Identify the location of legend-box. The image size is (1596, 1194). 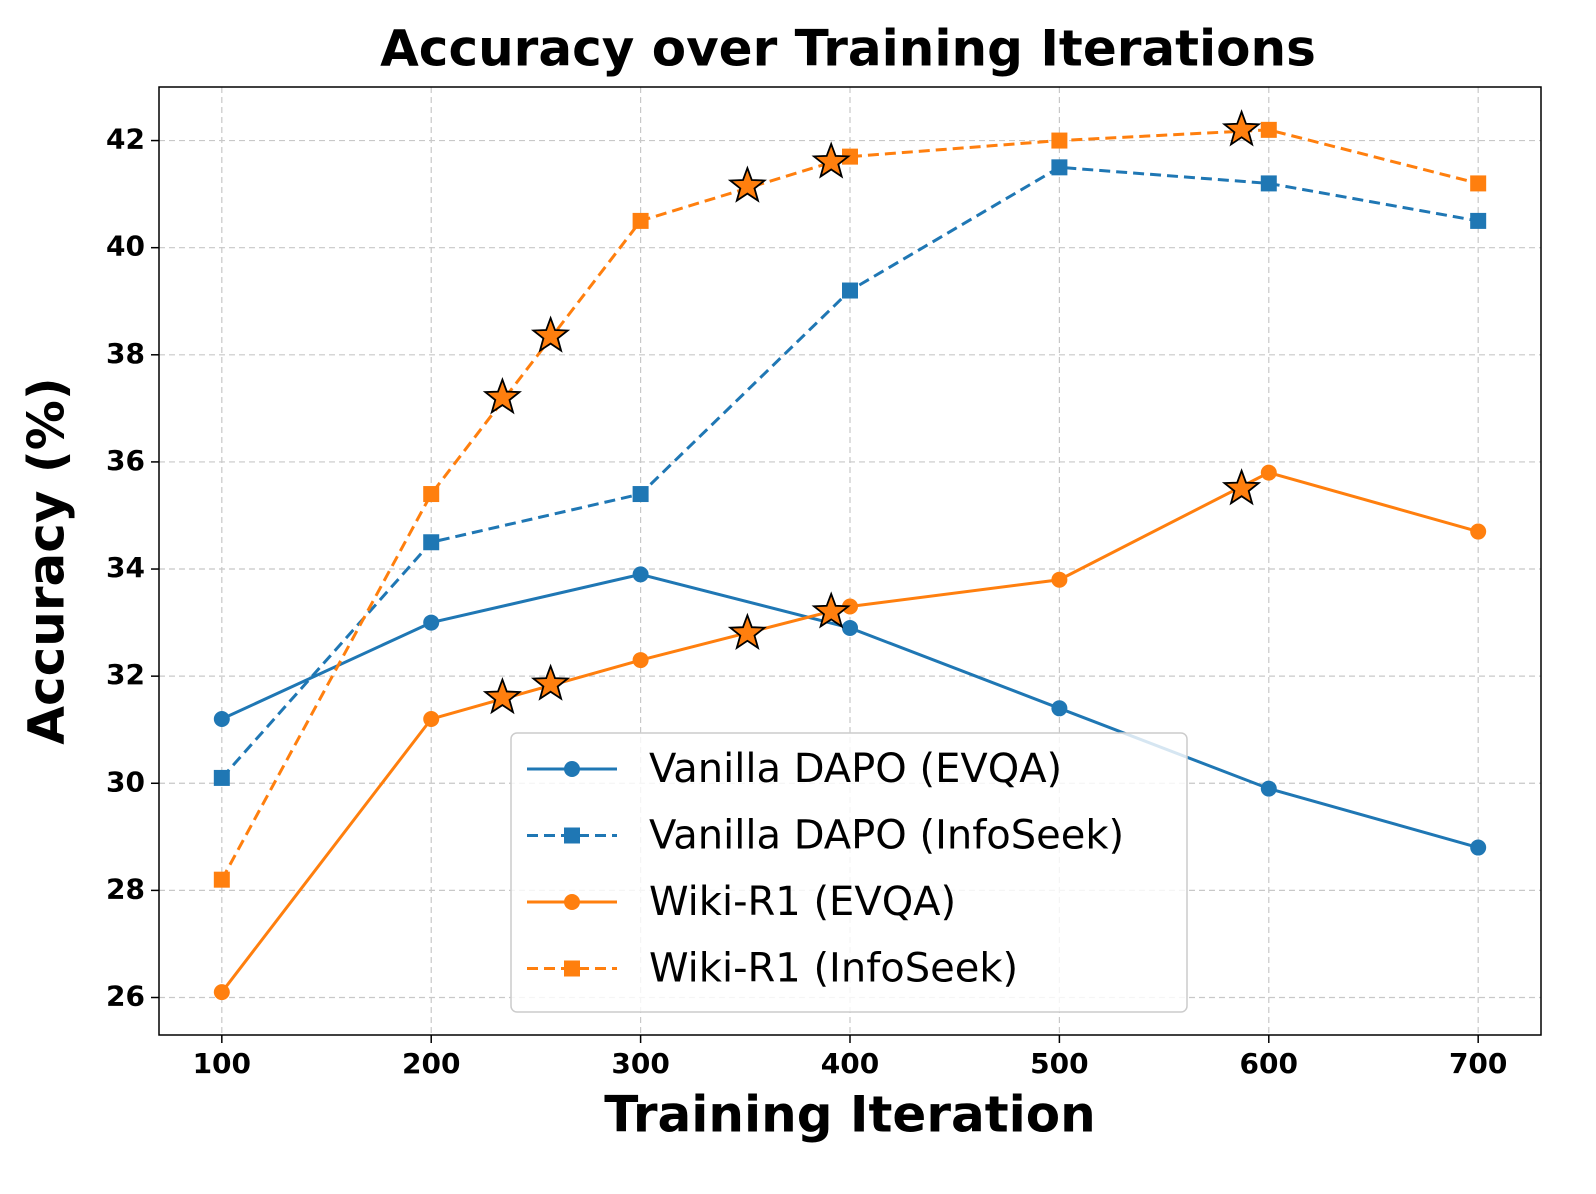
(849, 872).